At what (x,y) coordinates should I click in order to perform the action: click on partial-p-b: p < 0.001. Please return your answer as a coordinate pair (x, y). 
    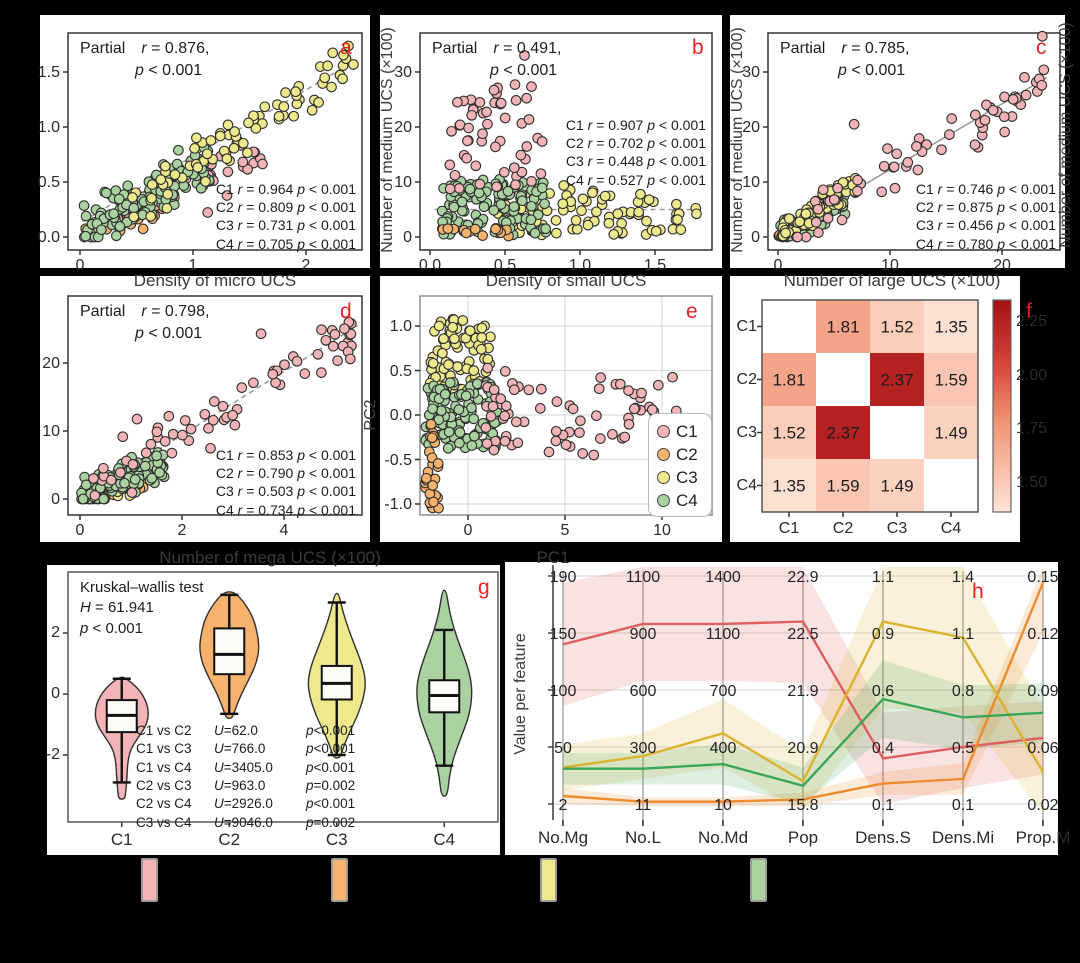
    Looking at the image, I should click on (524, 70).